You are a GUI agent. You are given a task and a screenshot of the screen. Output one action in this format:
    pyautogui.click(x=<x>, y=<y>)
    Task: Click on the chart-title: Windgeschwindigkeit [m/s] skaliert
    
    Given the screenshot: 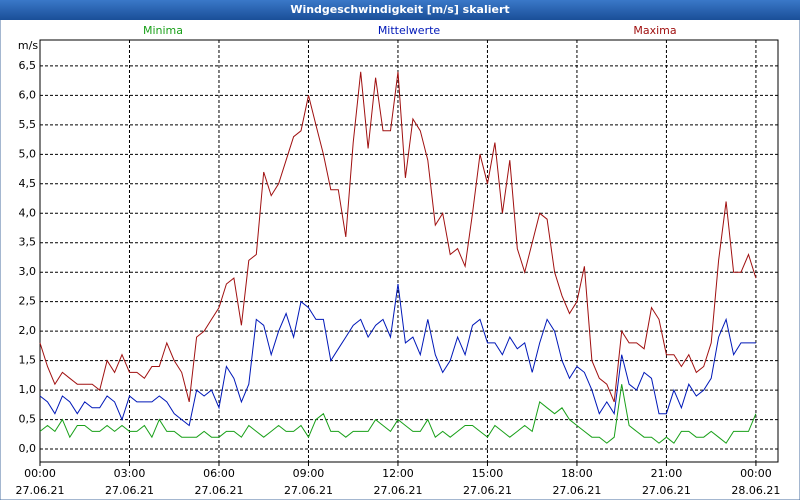 What is the action you would take?
    pyautogui.click(x=399, y=9)
    